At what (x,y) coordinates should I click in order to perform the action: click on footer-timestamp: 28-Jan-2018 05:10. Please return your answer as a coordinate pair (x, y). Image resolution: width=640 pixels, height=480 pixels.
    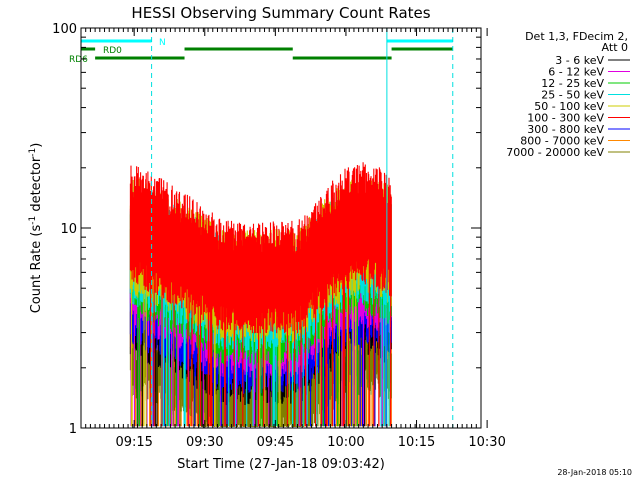
    Looking at the image, I should click on (594, 472).